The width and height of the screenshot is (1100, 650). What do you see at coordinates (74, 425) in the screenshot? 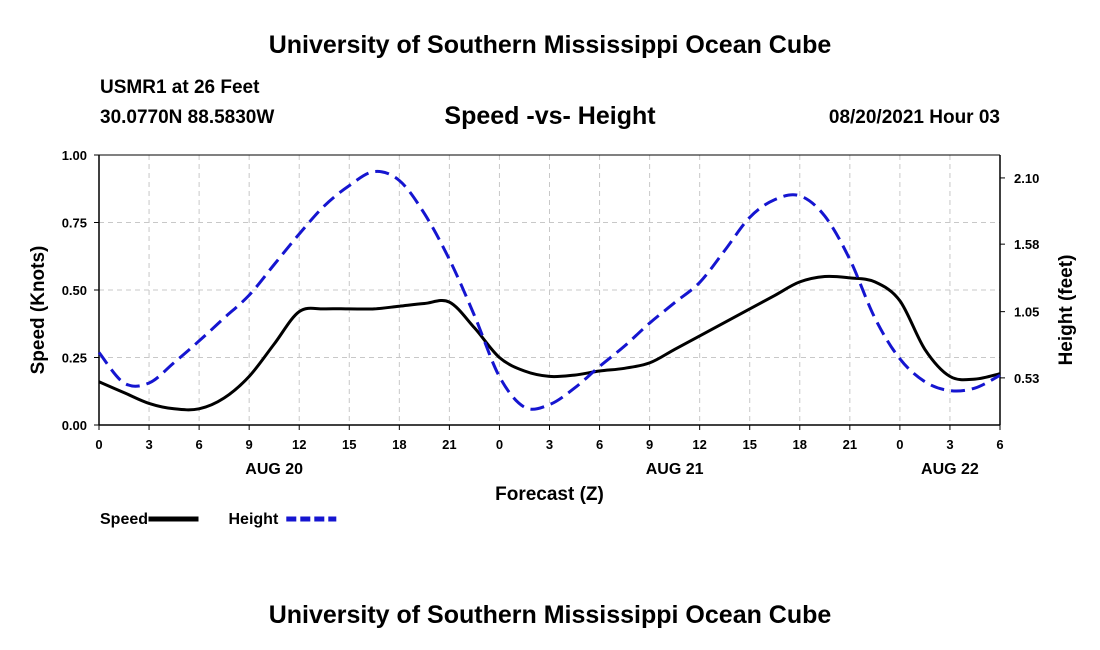
I see `y-tick-label: 0.00` at bounding box center [74, 425].